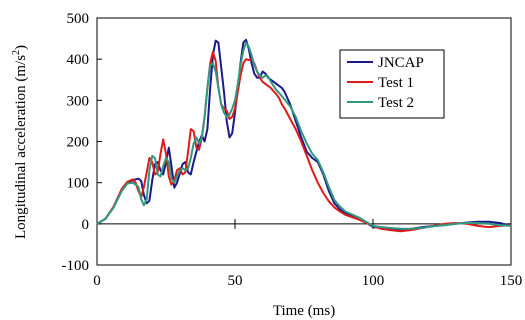 The width and height of the screenshot is (525, 320). Describe the element at coordinates (86, 225) in the screenshot. I see `y-tick-label: 0` at that location.